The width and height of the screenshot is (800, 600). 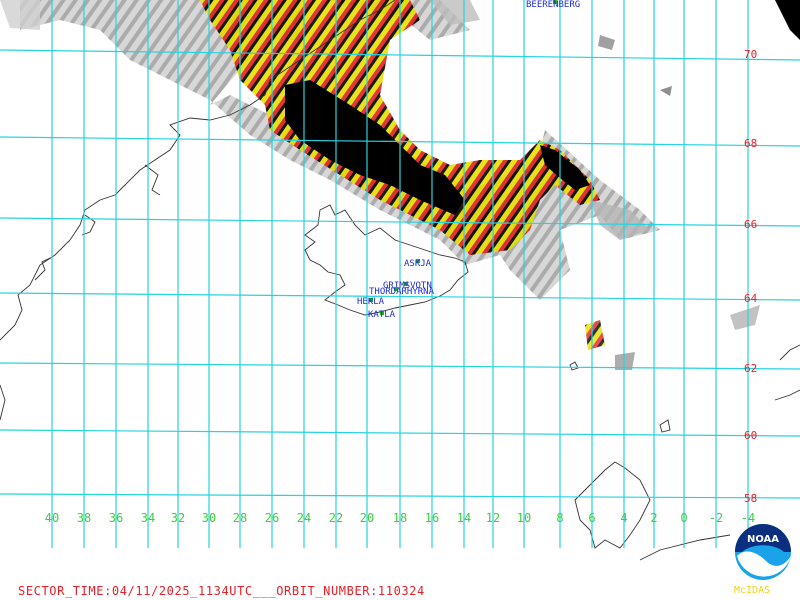 What do you see at coordinates (272, 518) in the screenshot?
I see `lon-label-26: 26` at bounding box center [272, 518].